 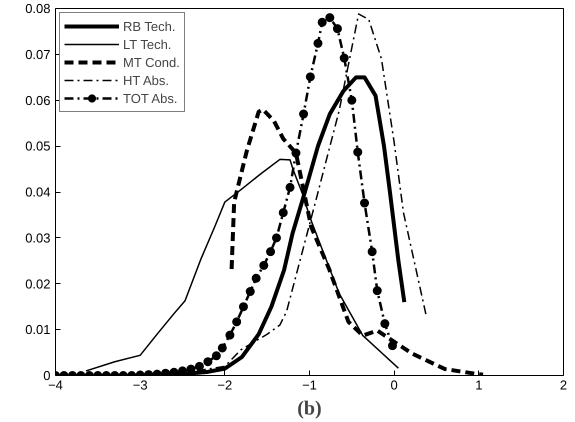 What do you see at coordinates (146, 80) in the screenshot?
I see `legend-label: HT Abs.` at bounding box center [146, 80].